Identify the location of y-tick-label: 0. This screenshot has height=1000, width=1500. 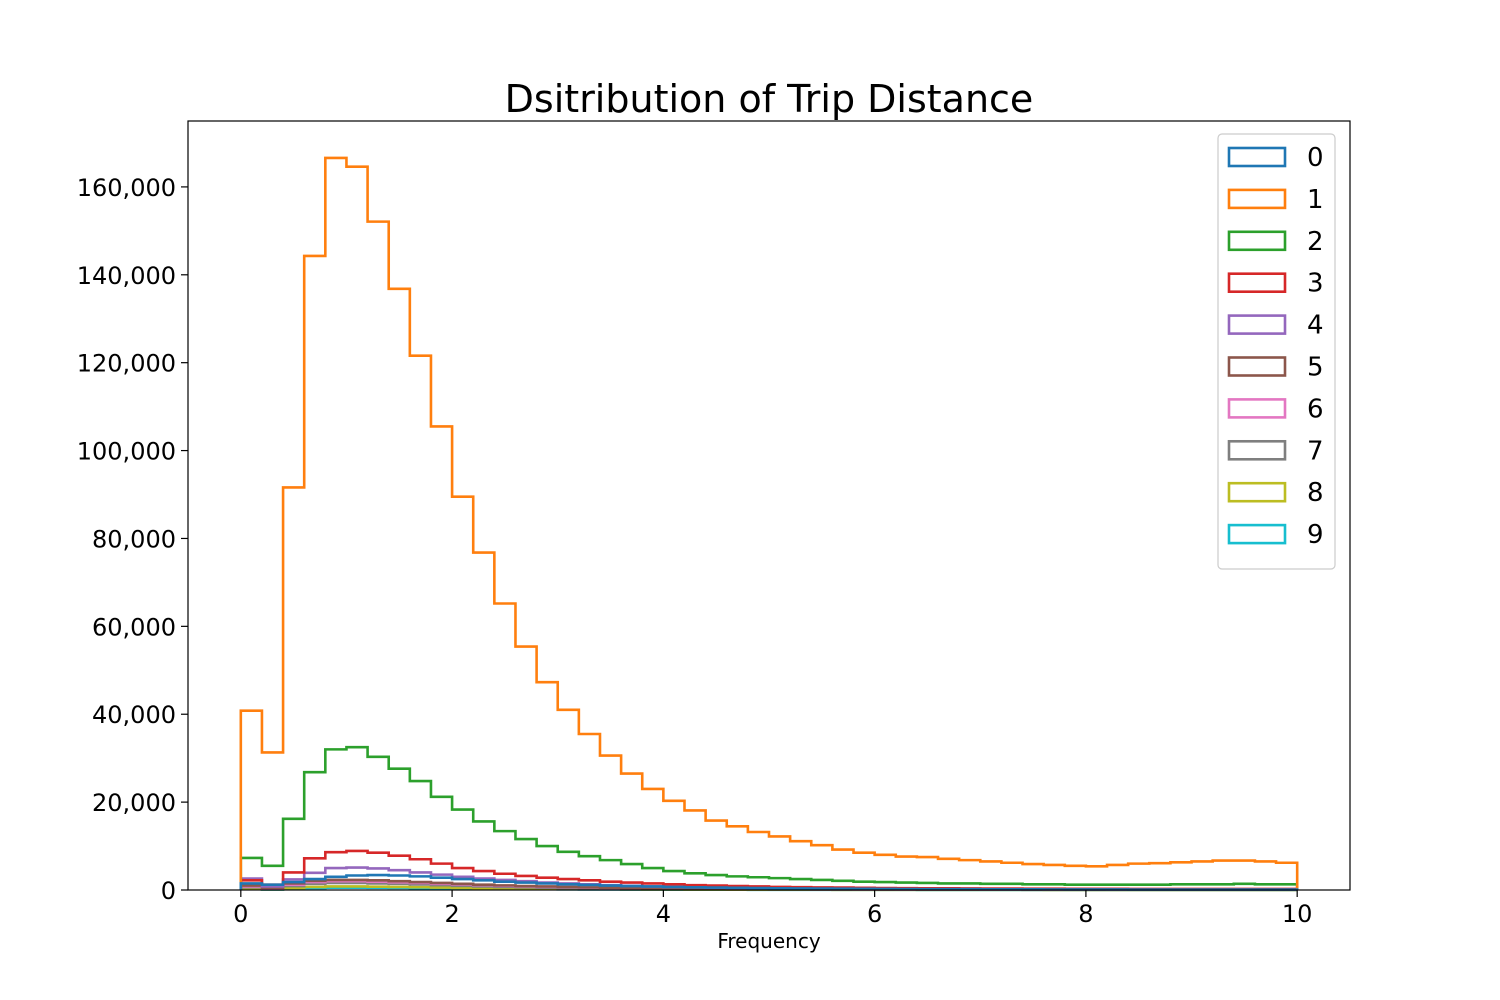
(168, 891).